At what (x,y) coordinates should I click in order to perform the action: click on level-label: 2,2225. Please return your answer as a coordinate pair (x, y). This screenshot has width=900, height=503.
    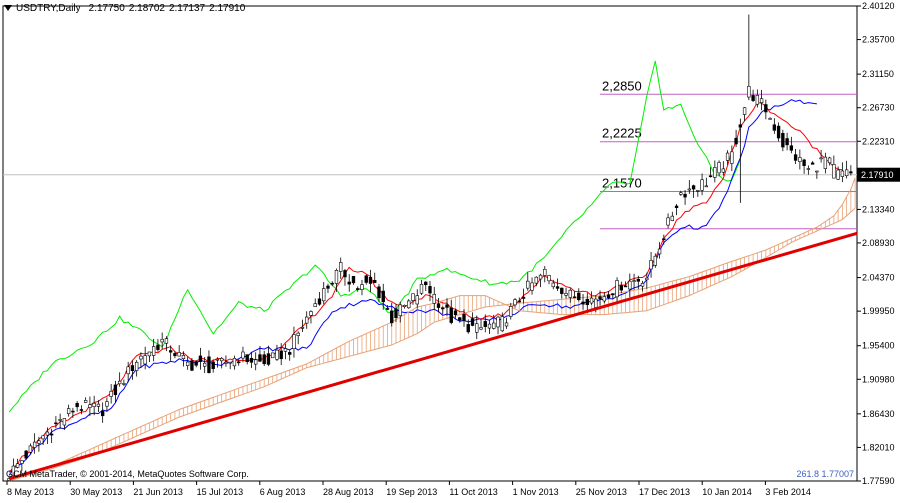
    Looking at the image, I should click on (622, 133).